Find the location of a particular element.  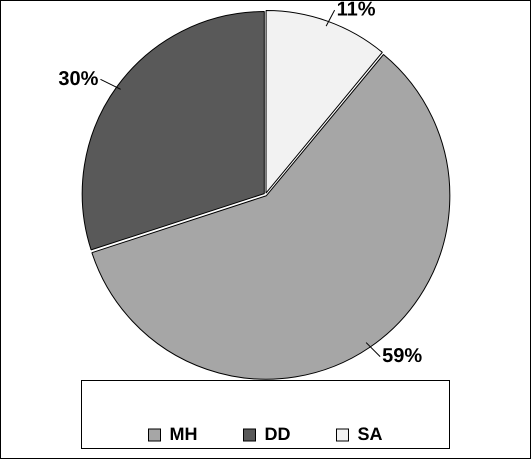

legend-label: MH is located at coordinates (184, 434).